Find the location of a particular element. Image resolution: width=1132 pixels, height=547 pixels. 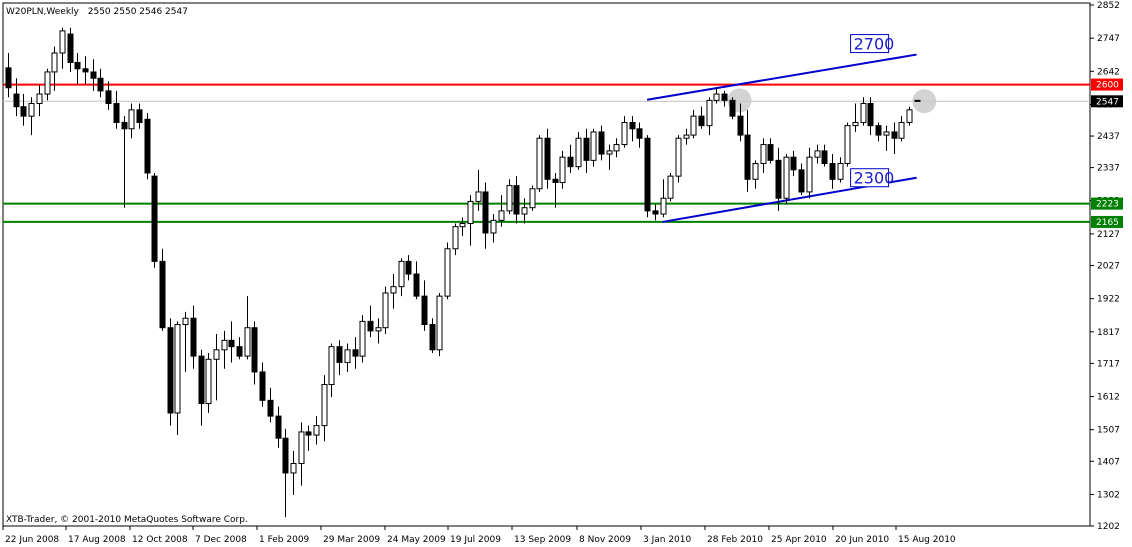

y-tick-label: 1202 is located at coordinates (1108, 527).